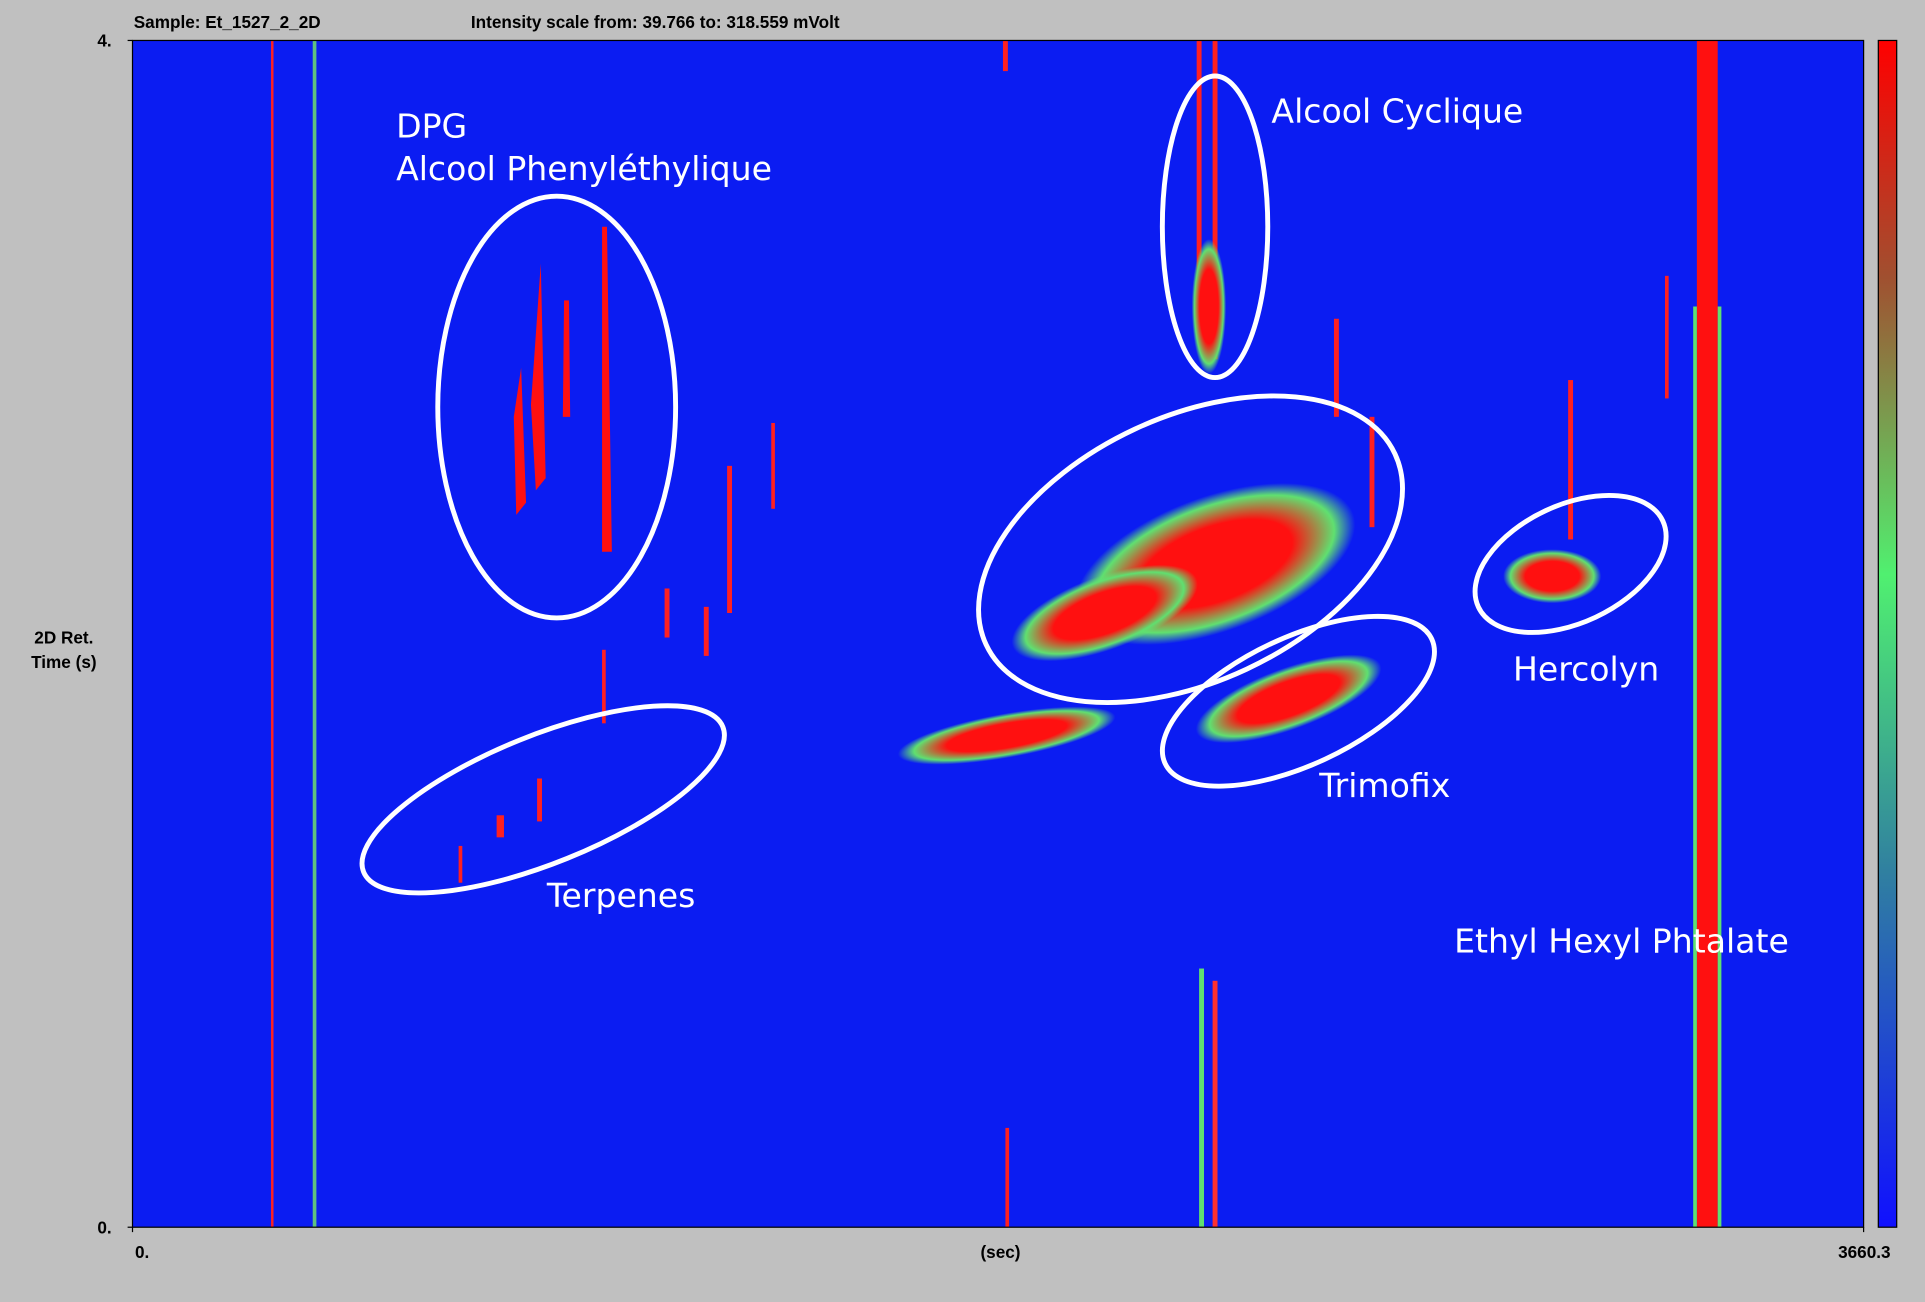  I want to click on y-tick-label: 0., so click(104, 1227).